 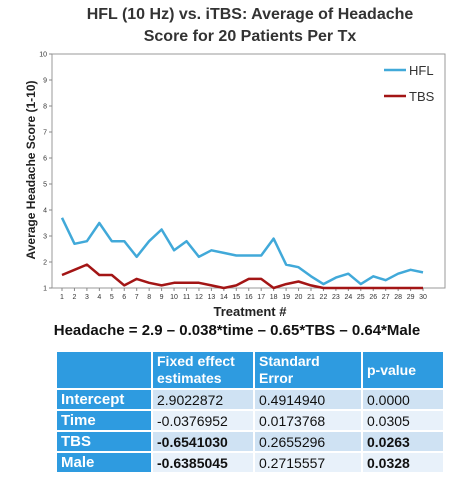 I want to click on p-value-cell: 0.0000, so click(x=403, y=399).